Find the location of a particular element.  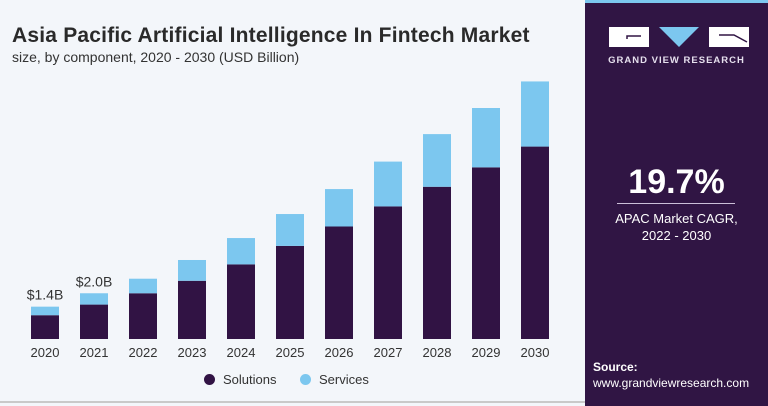

bar-services-2028 is located at coordinates (437, 160).